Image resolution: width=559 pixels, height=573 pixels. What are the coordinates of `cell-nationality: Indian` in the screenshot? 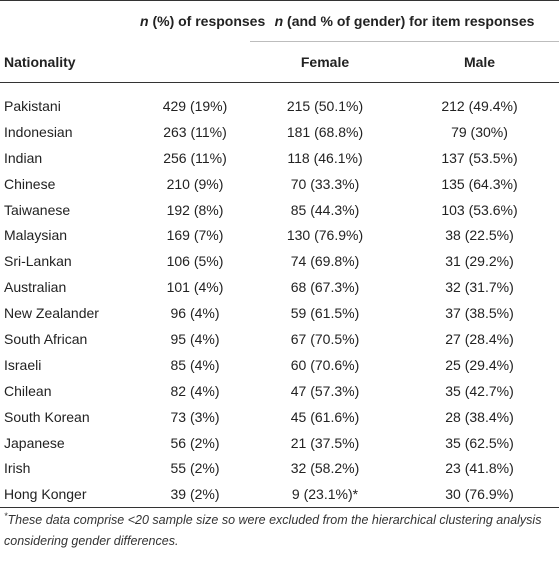 It's located at (23, 157).